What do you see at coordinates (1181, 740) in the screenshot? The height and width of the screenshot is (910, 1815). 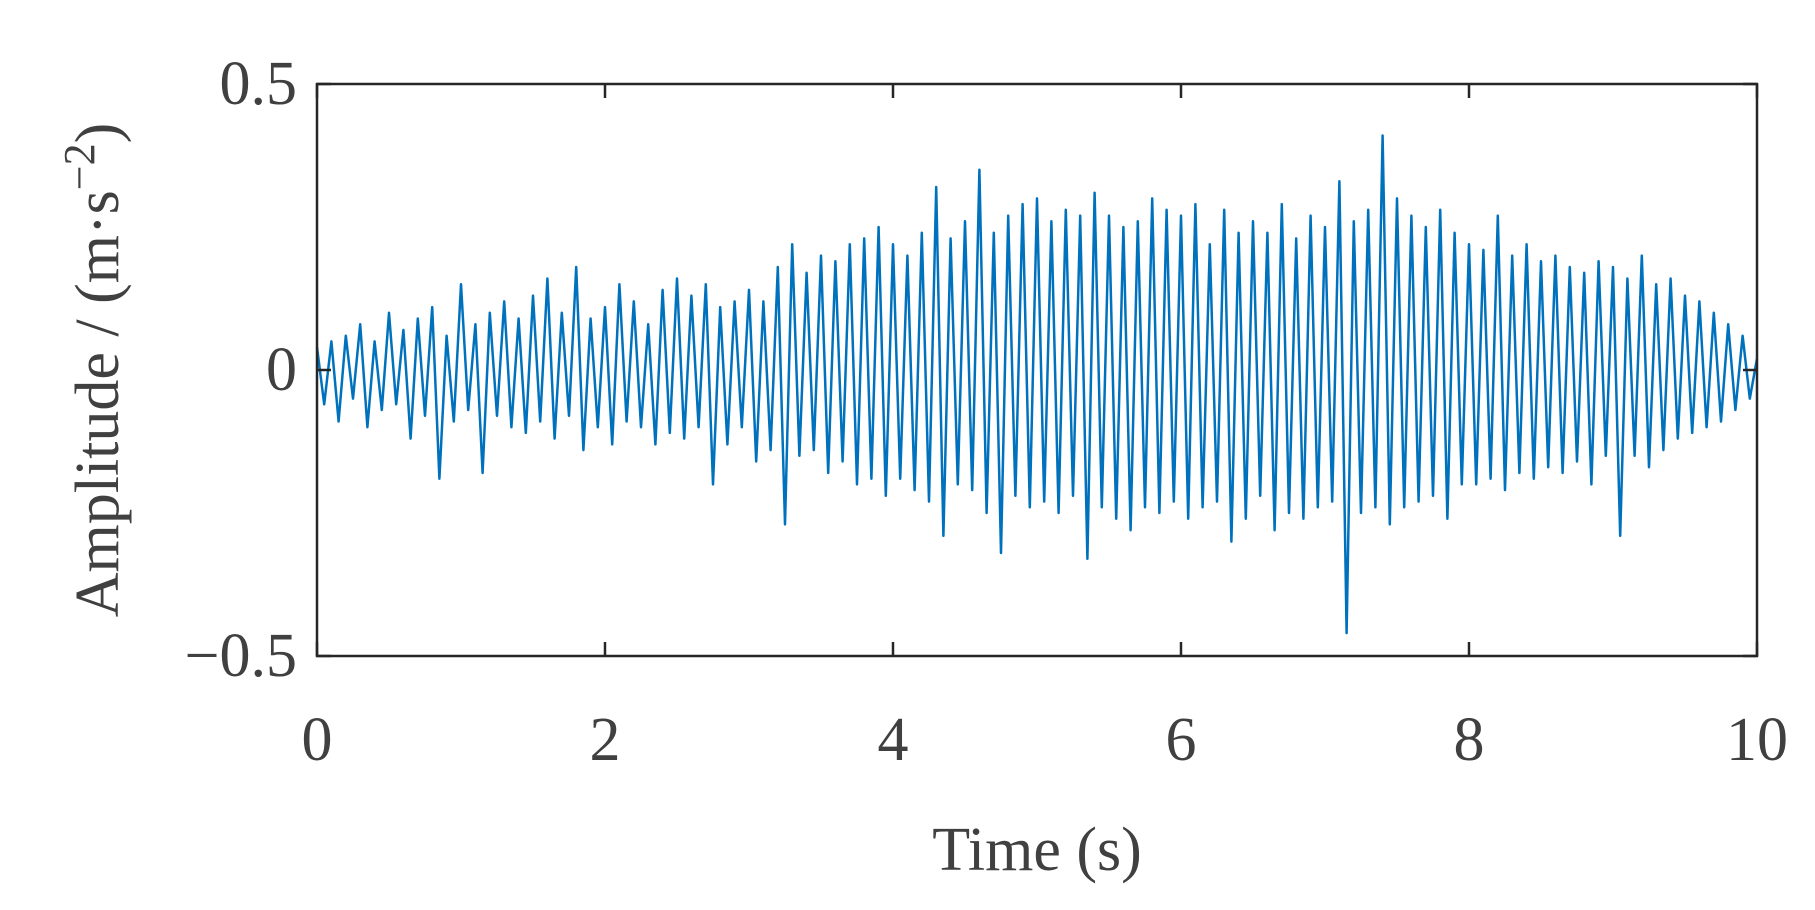 I see `x-tick-label: 6` at bounding box center [1181, 740].